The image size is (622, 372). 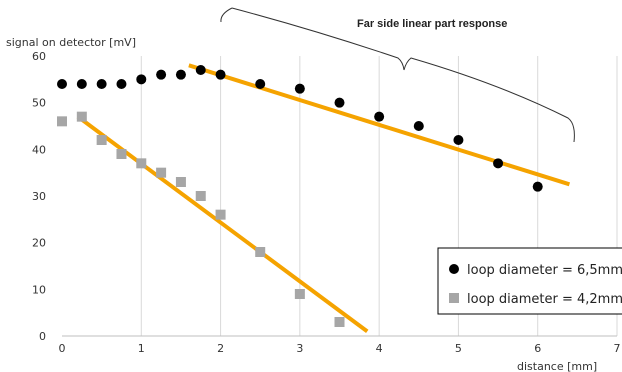 What do you see at coordinates (220, 348) in the screenshot?
I see `x-tick-label: 2` at bounding box center [220, 348].